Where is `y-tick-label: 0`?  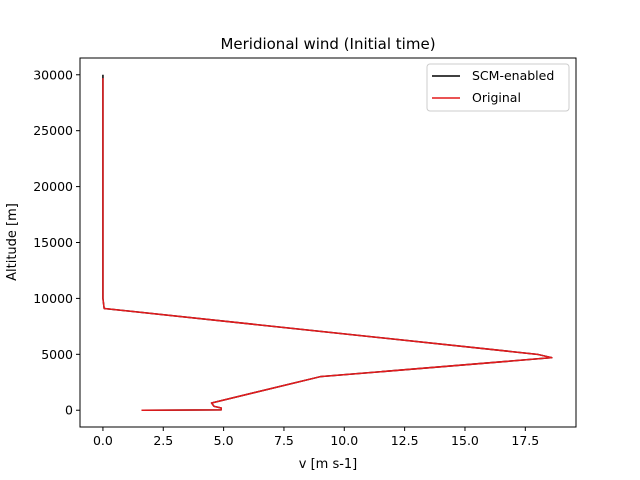 y-tick-label: 0 is located at coordinates (69, 410).